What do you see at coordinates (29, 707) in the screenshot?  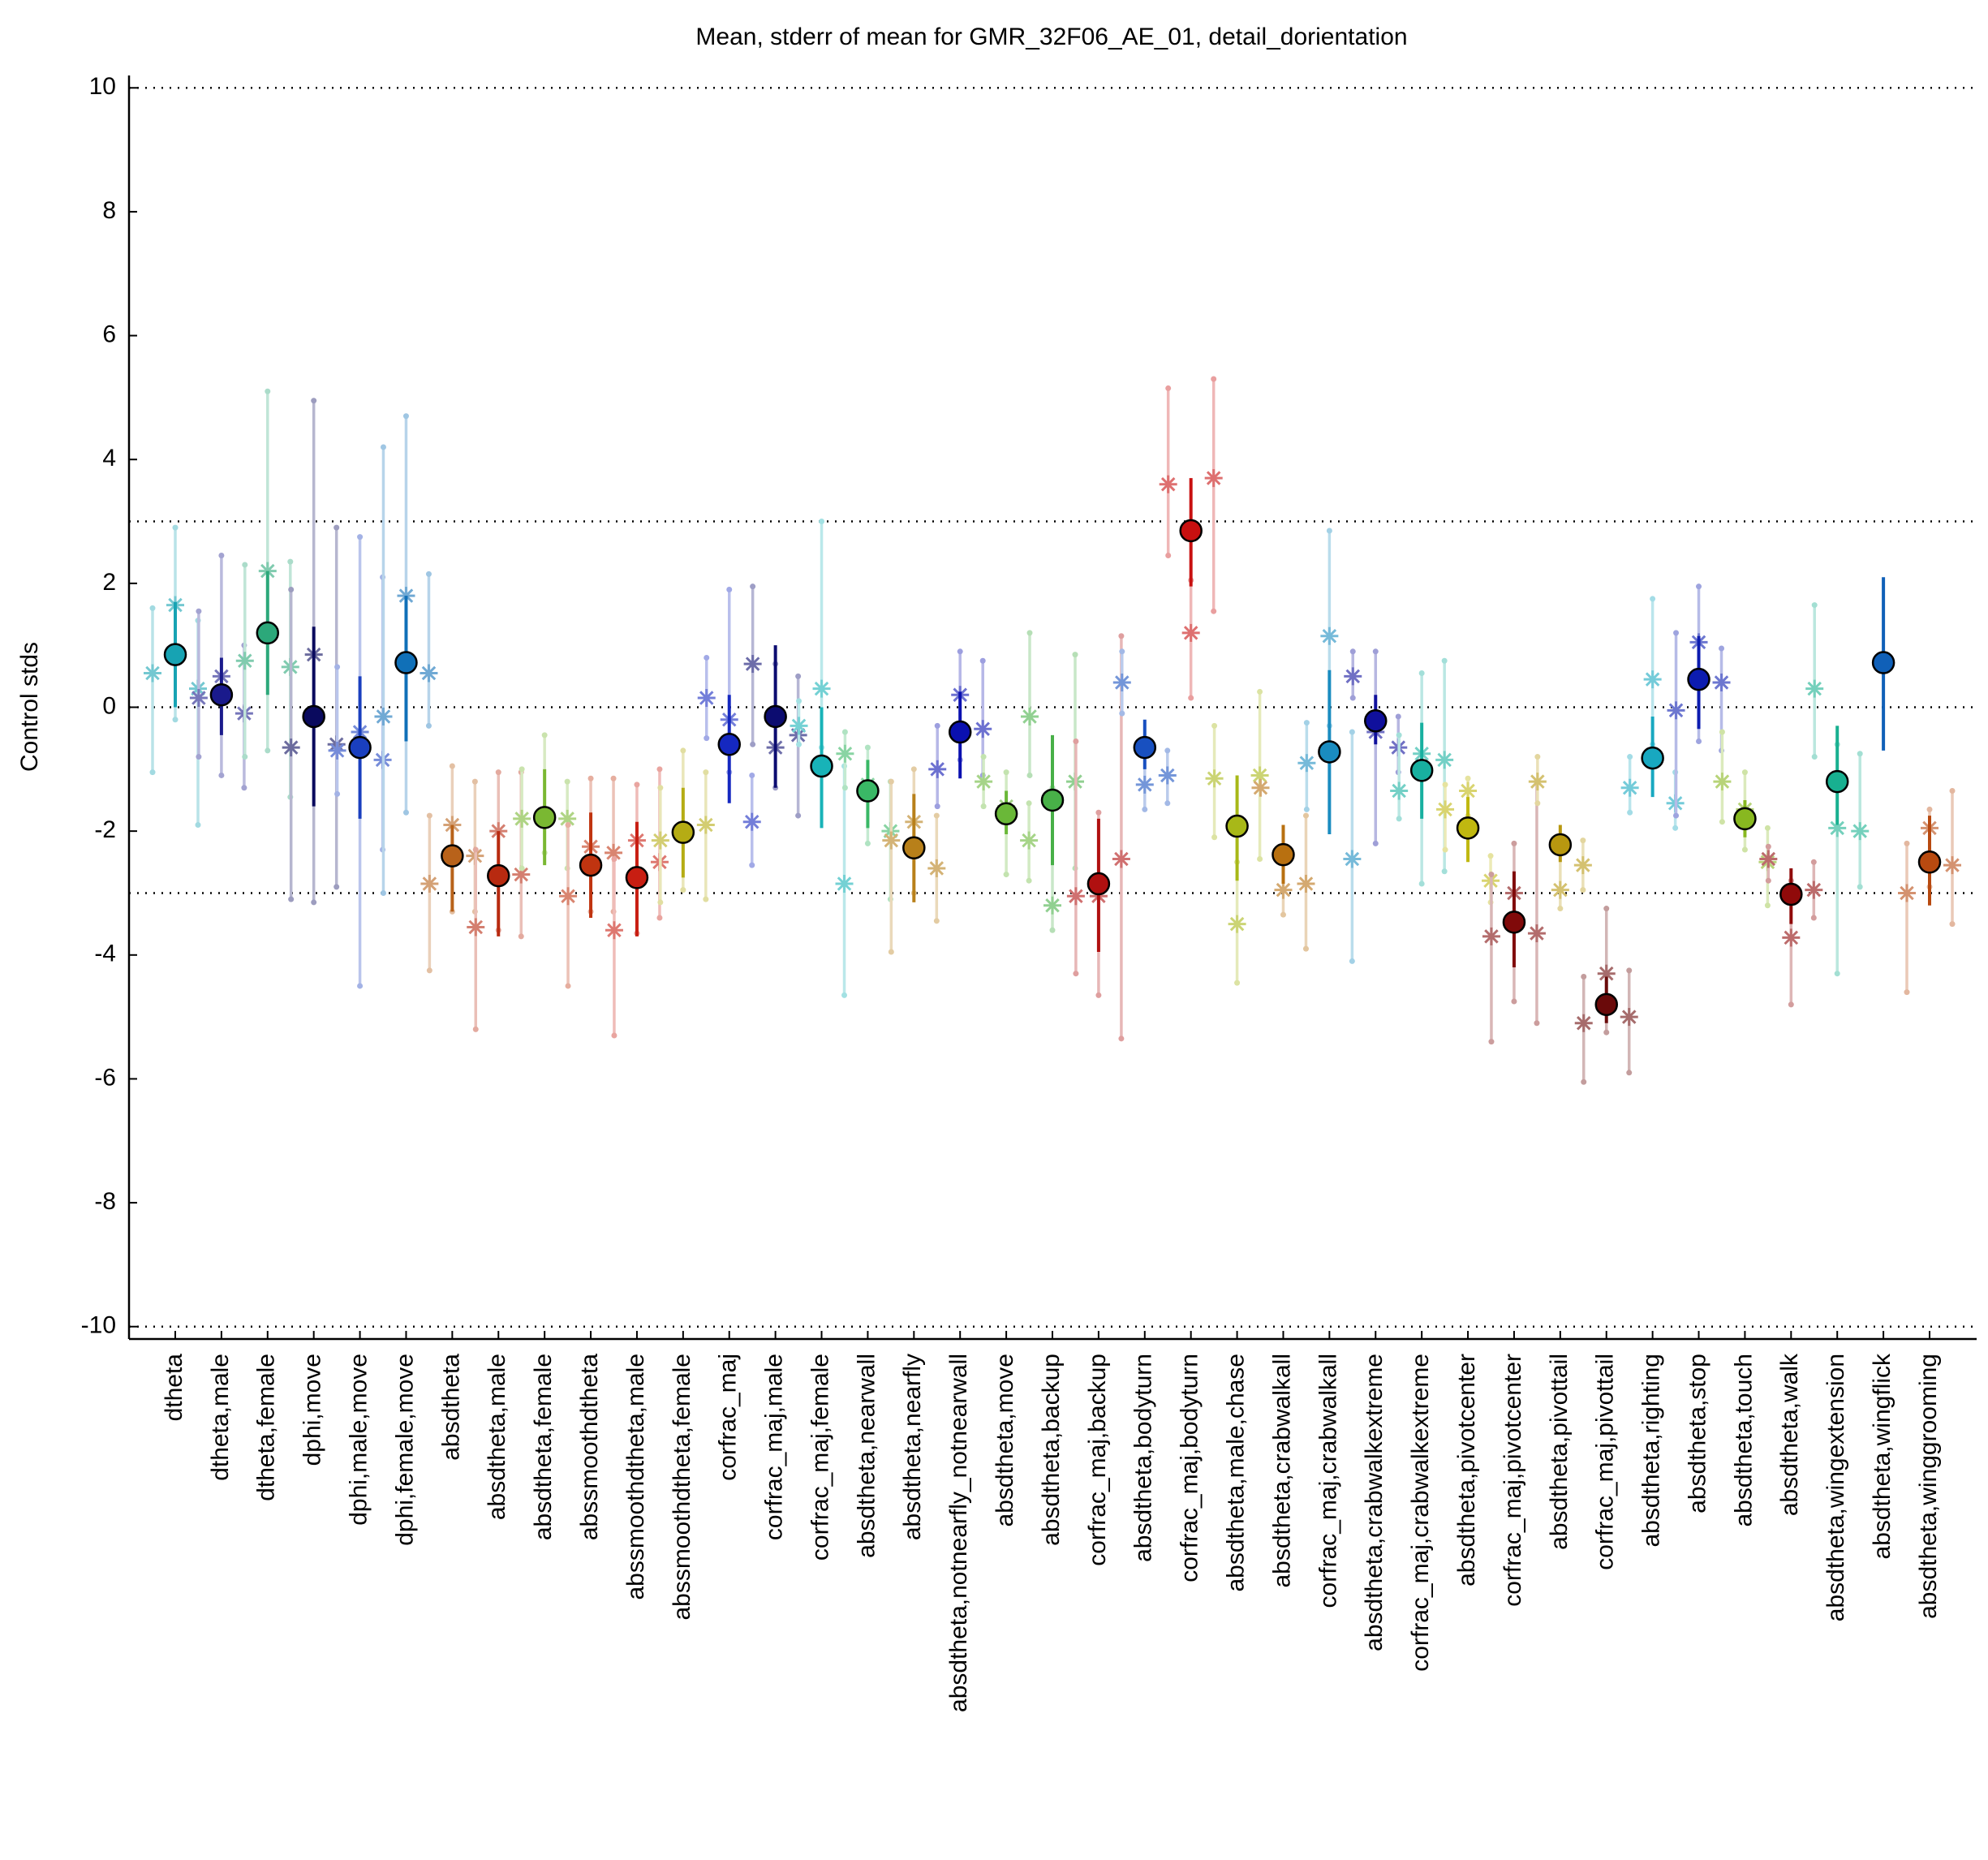 I see `y-axis-label: Control stds` at bounding box center [29, 707].